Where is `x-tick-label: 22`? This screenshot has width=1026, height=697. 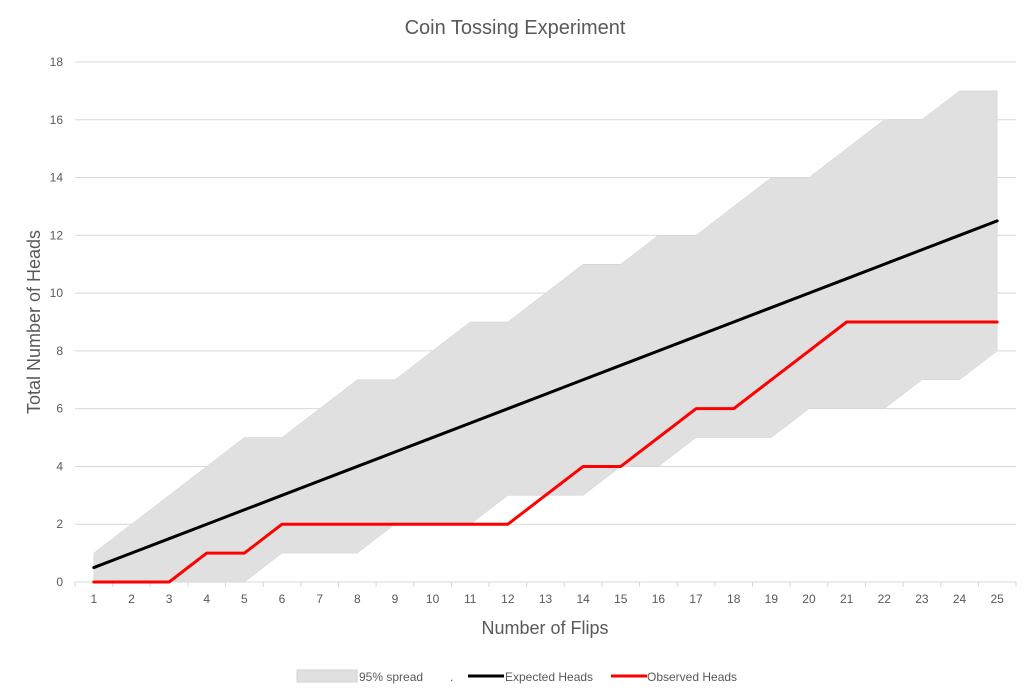
x-tick-label: 22 is located at coordinates (885, 599).